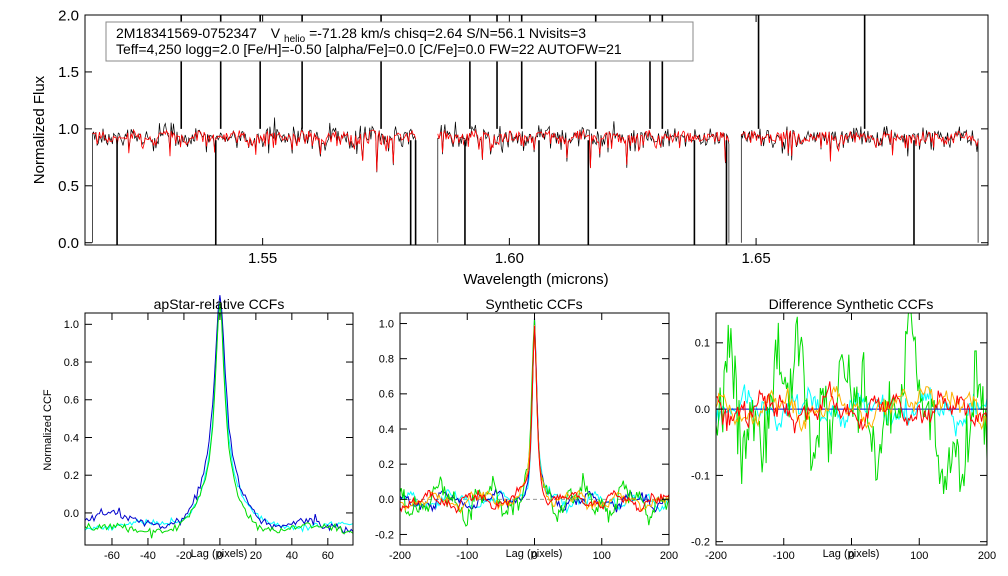 This screenshot has width=1008, height=576. I want to click on star-id: 2M18341569-0752347, so click(186, 33).